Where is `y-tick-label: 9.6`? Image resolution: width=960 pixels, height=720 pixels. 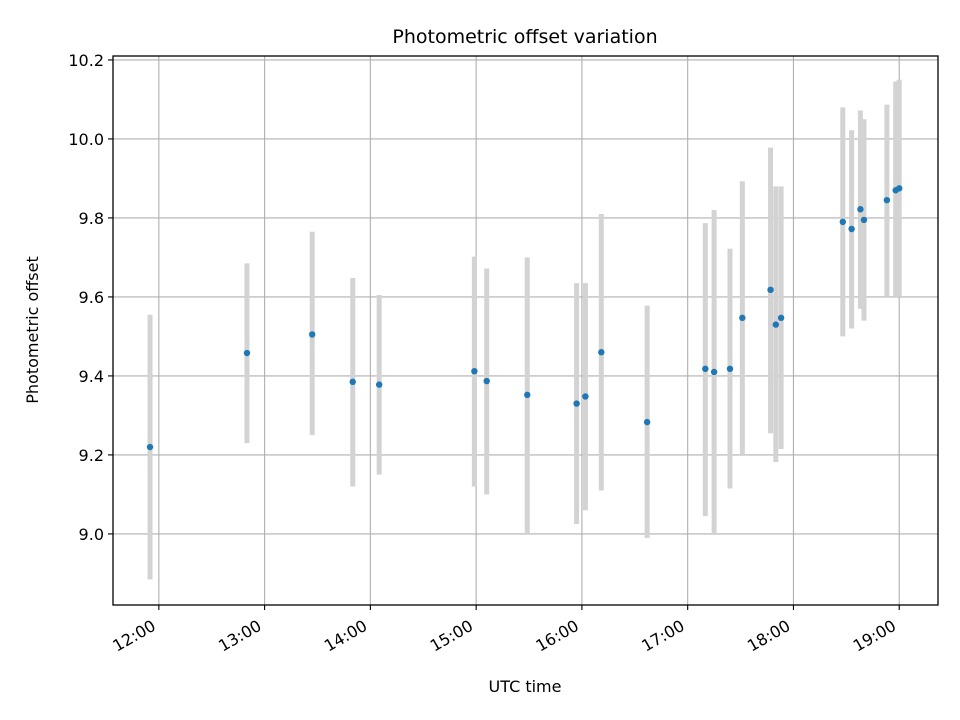 y-tick-label: 9.6 is located at coordinates (91, 297).